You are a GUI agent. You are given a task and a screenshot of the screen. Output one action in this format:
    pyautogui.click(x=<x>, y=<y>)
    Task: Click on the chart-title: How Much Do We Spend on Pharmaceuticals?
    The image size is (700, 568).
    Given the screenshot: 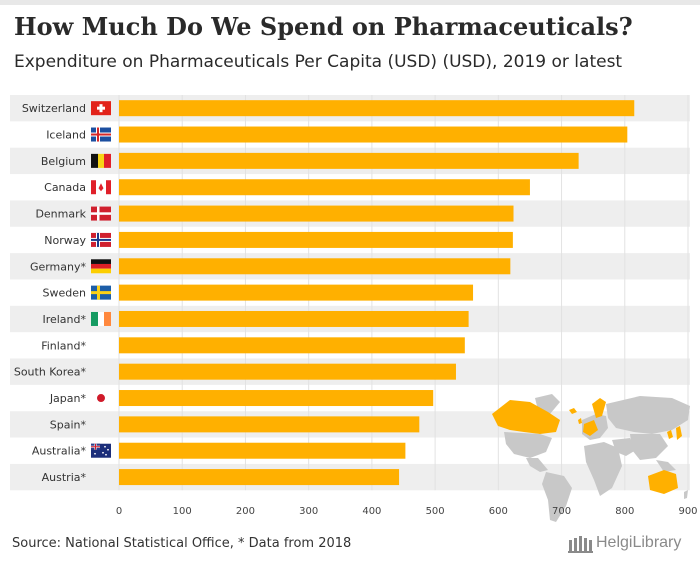 What is the action you would take?
    pyautogui.click(x=323, y=26)
    